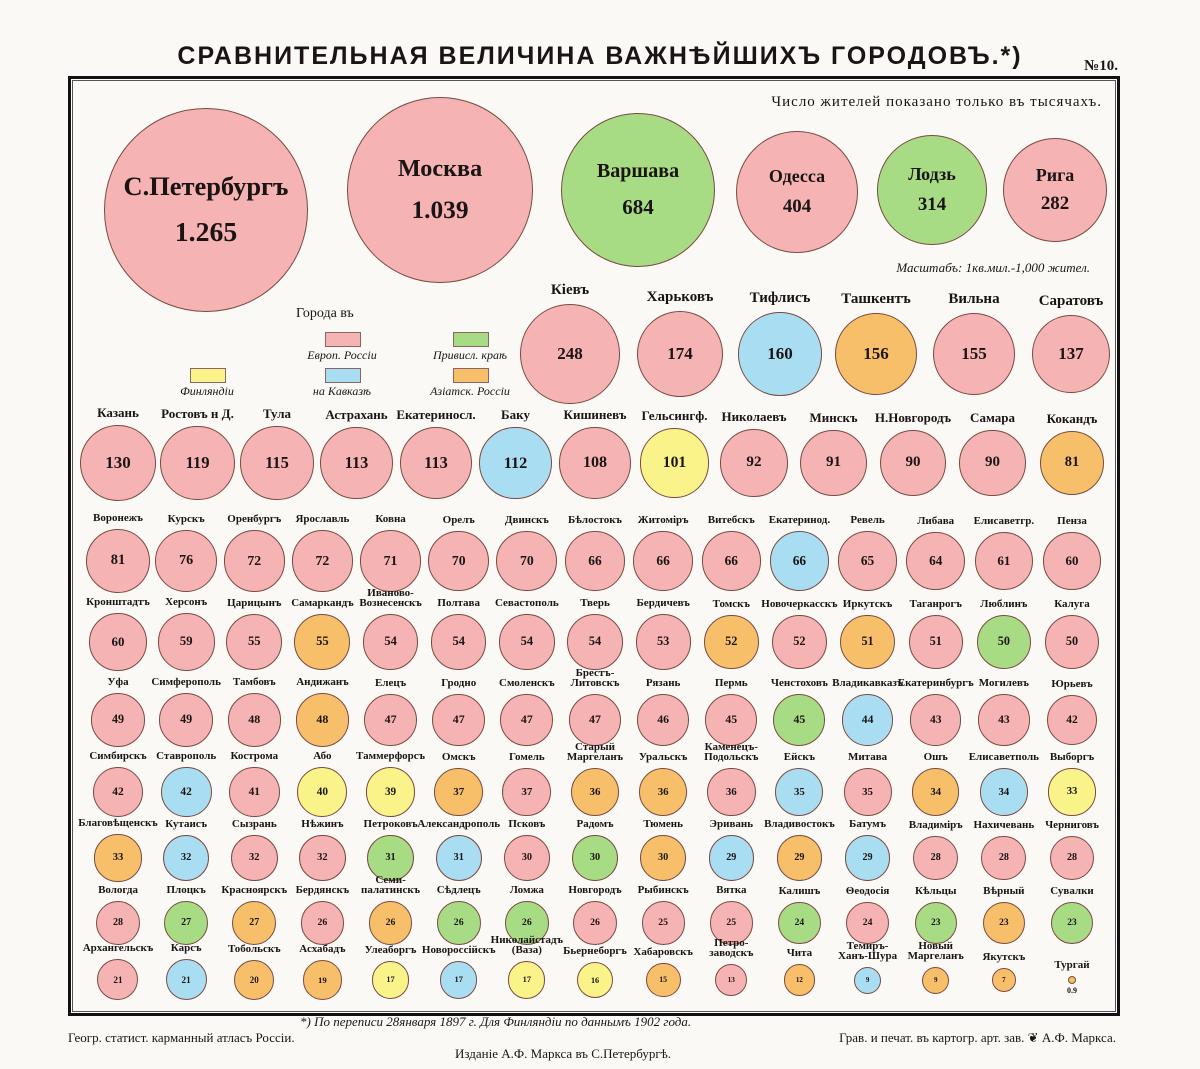 This screenshot has width=1200, height=1069. Describe the element at coordinates (1072, 824) in the screenshot. I see `city-name: Черниговъ` at that location.